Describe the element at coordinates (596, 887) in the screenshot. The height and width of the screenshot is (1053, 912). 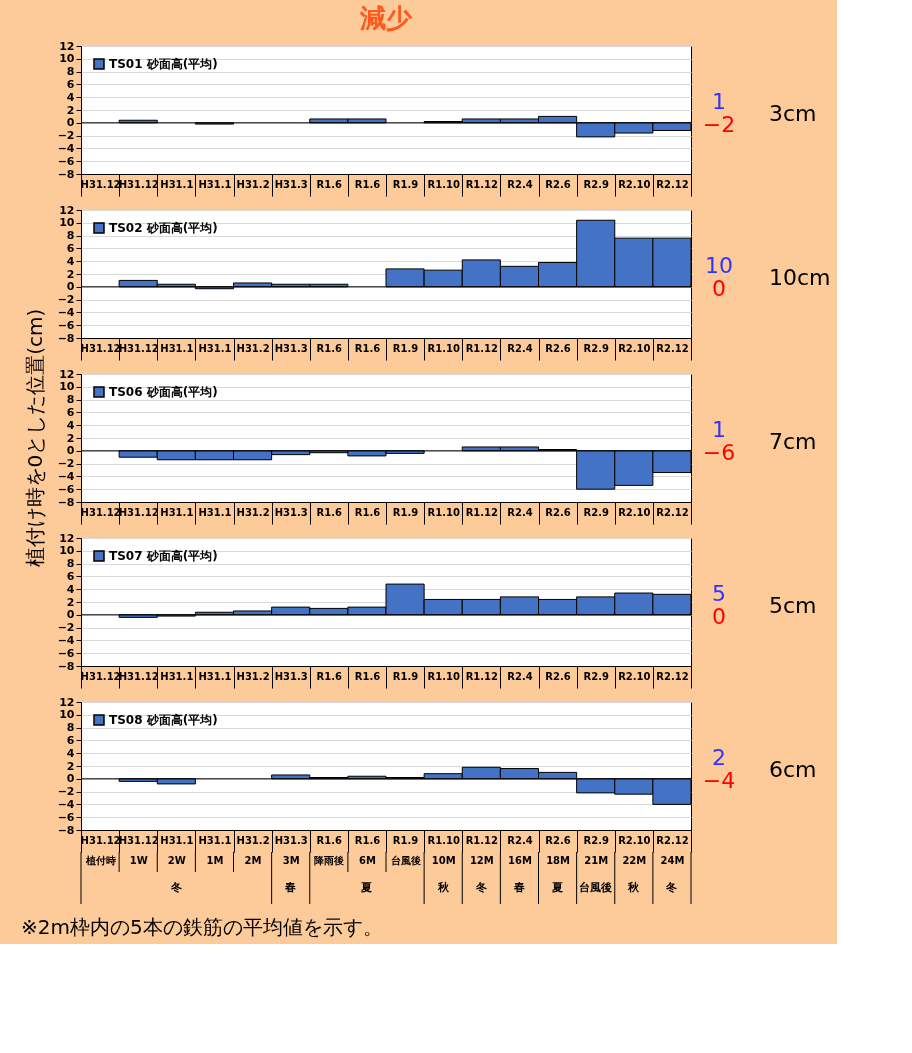
I see `text: 台風後` at that location.